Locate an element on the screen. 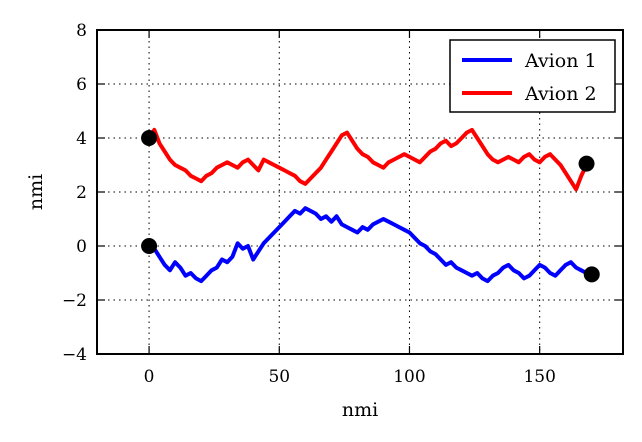  y-tick-label: 0 is located at coordinates (81, 247).